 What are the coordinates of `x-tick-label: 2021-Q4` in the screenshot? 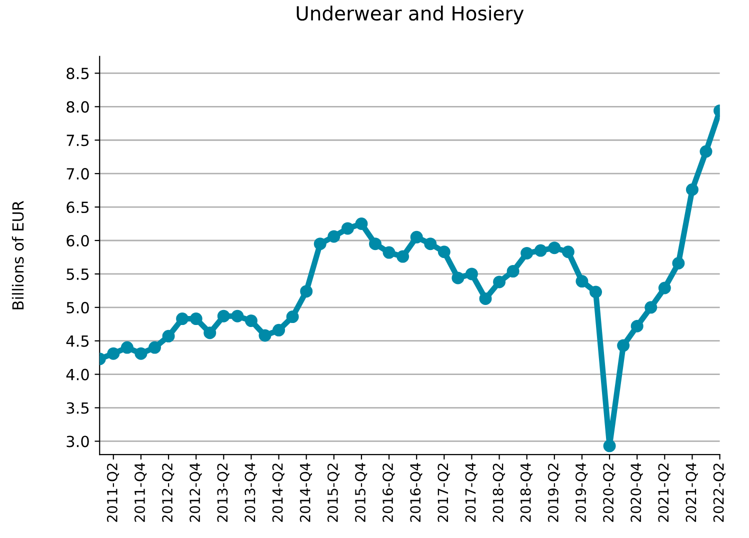 It's located at (692, 492).